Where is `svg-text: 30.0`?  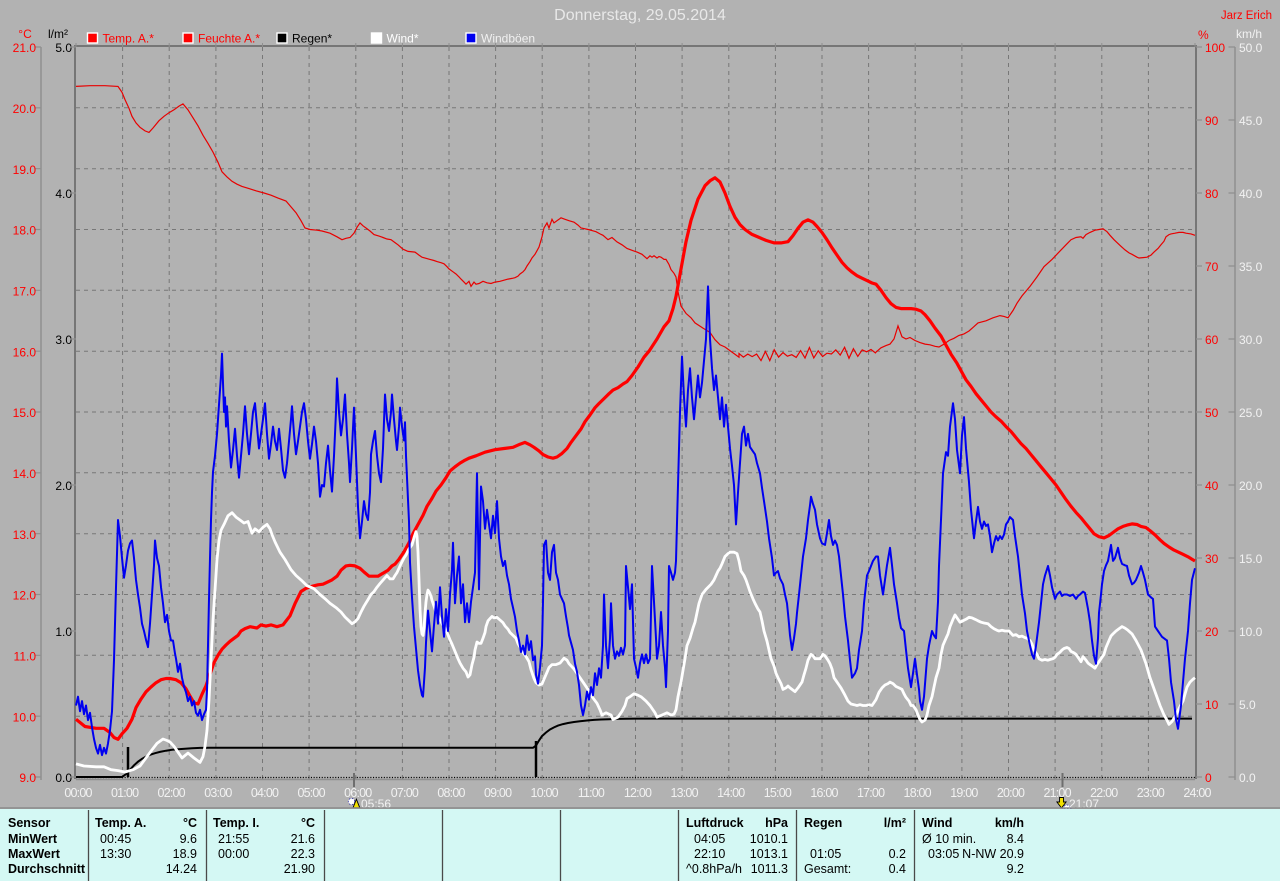 svg-text: 30.0 is located at coordinates (1251, 340).